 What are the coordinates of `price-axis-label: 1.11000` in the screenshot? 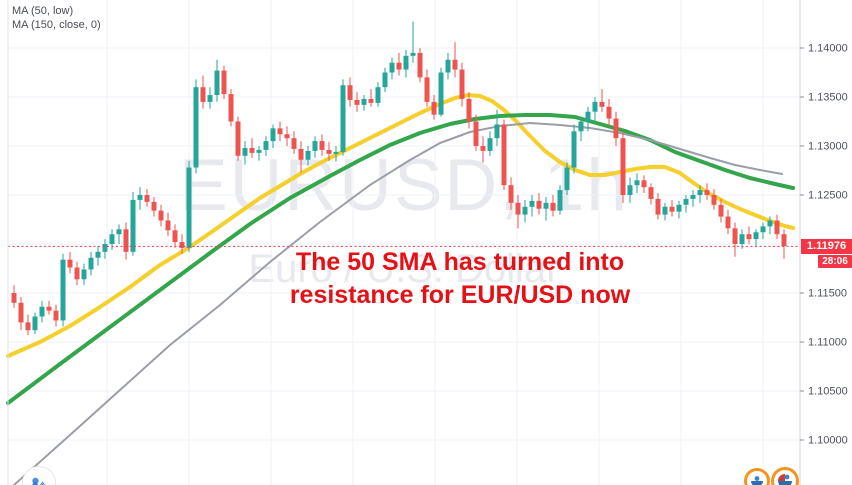 It's located at (827, 343).